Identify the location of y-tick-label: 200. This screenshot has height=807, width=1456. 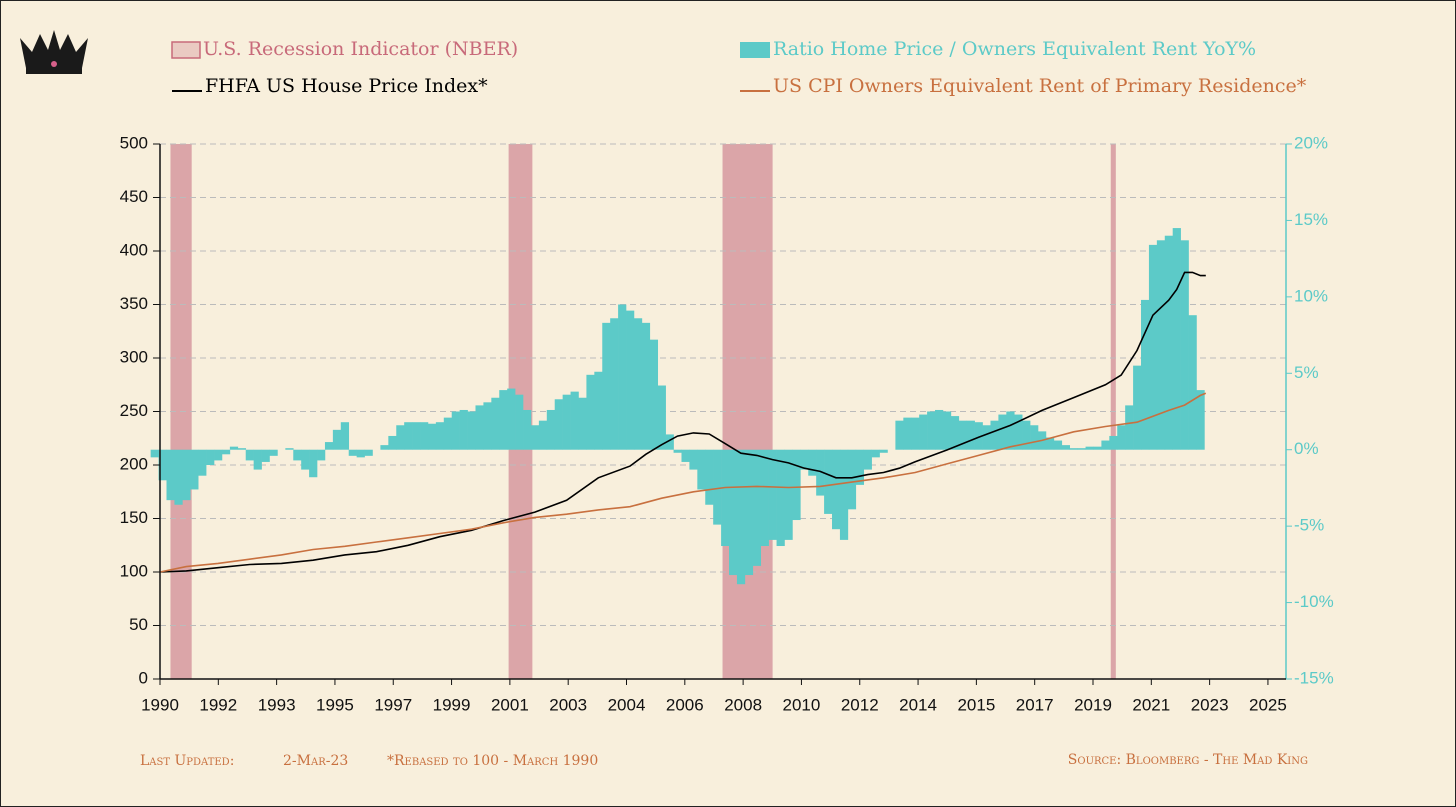
(134, 463).